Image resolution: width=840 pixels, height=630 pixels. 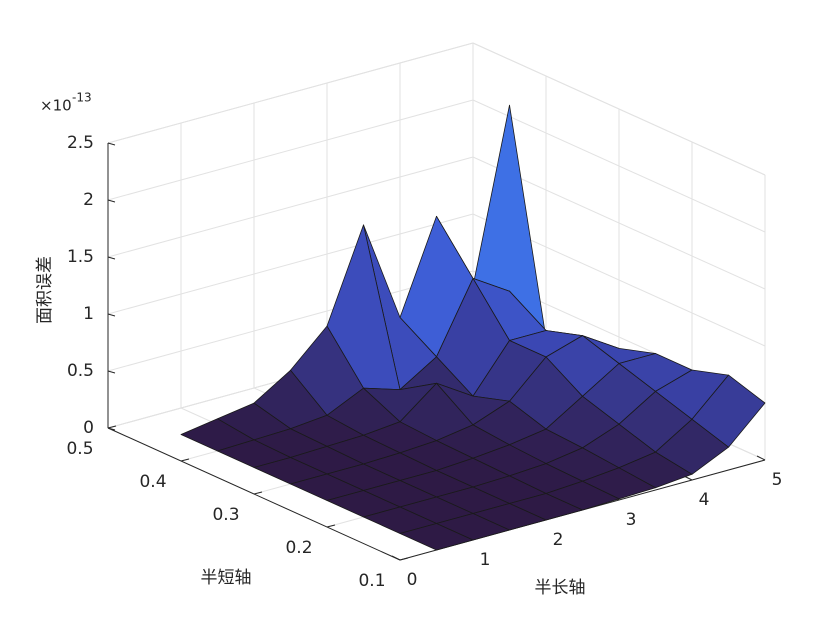 What do you see at coordinates (631, 520) in the screenshot?
I see `x-tick-label: 3` at bounding box center [631, 520].